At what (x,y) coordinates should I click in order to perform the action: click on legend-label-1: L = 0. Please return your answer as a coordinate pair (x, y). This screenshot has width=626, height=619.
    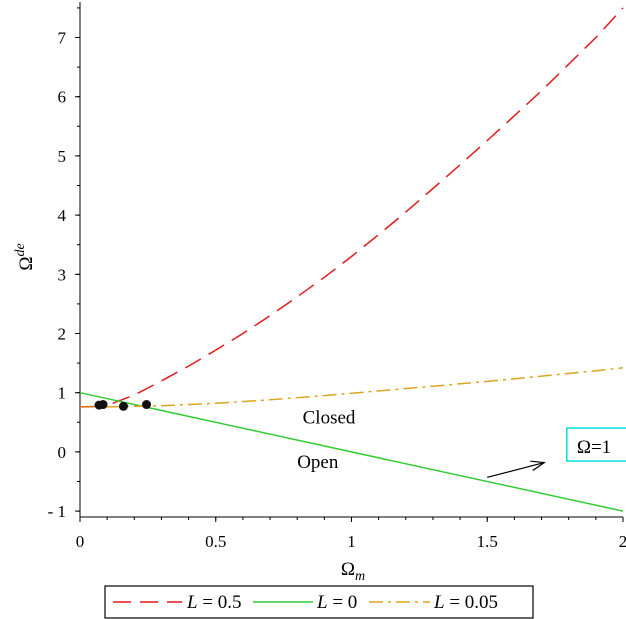
    Looking at the image, I should click on (336, 602).